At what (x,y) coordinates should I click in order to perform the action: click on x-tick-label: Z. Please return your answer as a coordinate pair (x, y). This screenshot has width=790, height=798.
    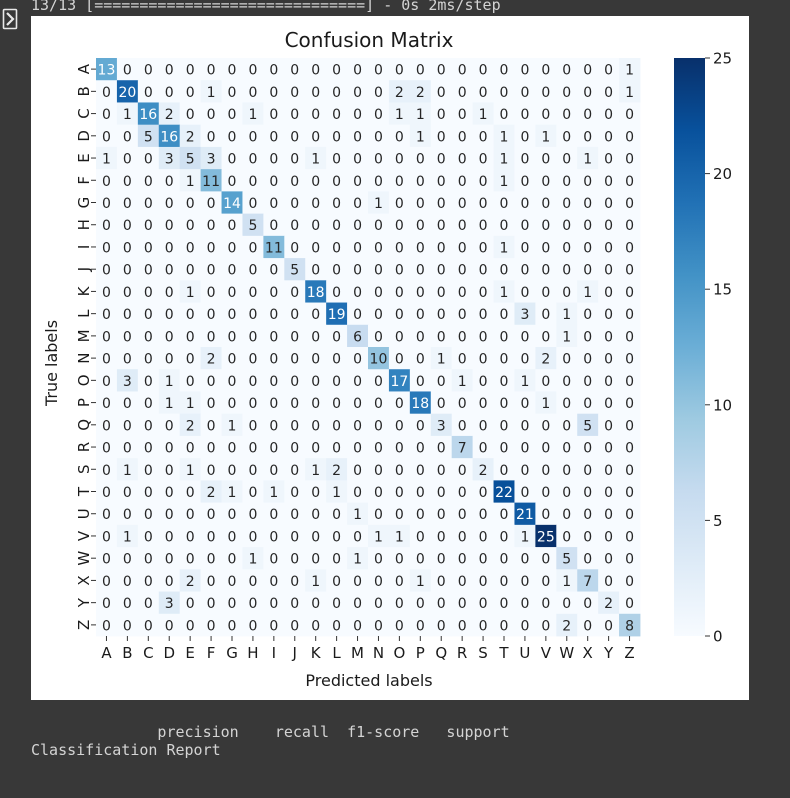
    Looking at the image, I should click on (629, 653).